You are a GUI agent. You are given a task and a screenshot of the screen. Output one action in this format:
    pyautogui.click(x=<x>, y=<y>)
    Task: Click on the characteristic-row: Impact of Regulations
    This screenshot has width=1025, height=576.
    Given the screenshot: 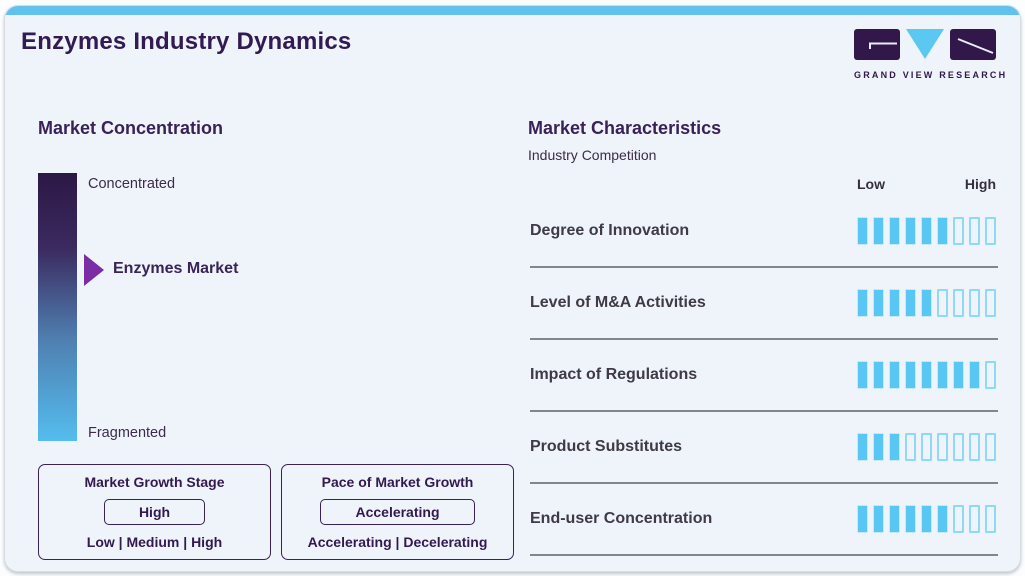 What is the action you would take?
    pyautogui.click(x=764, y=376)
    